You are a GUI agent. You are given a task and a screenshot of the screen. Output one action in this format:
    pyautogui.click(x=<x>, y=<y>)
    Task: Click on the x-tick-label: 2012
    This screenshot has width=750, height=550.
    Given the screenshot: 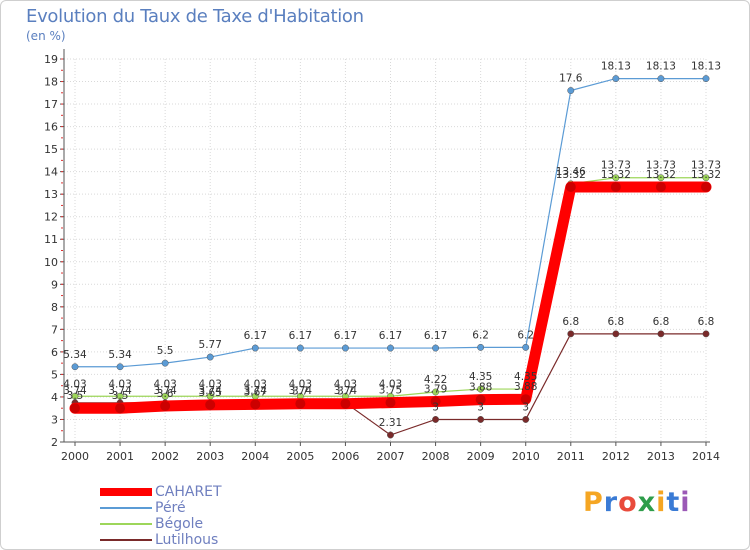 What is the action you would take?
    pyautogui.click(x=616, y=456)
    